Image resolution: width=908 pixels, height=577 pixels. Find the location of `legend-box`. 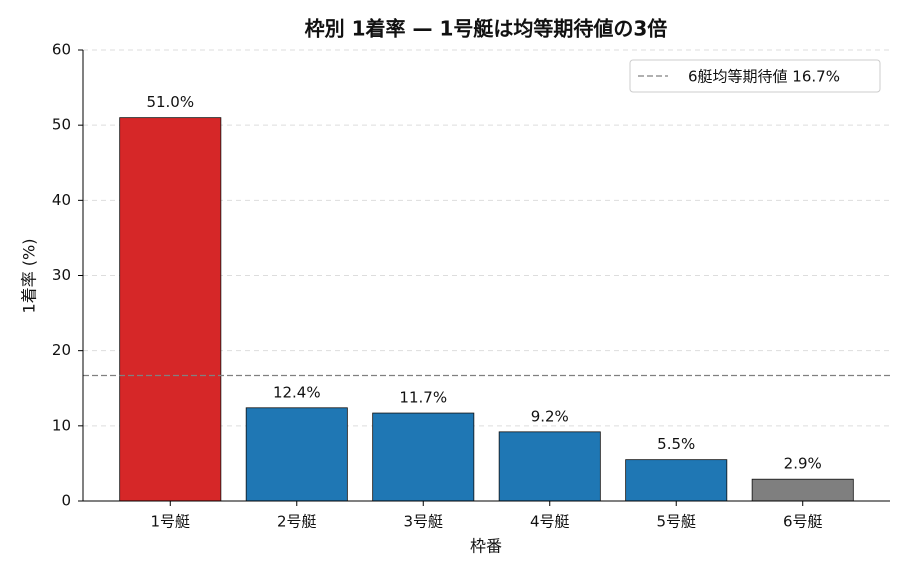

legend-box is located at coordinates (755, 76).